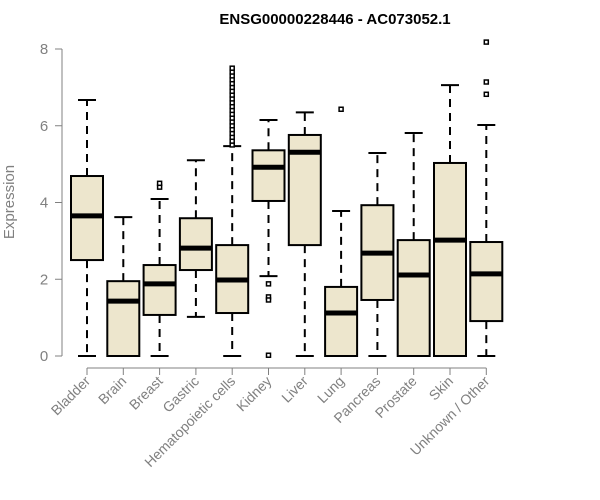 Image resolution: width=600 pixels, height=500 pixels. Describe the element at coordinates (44, 126) in the screenshot. I see `y-tick-label: 6` at that location.